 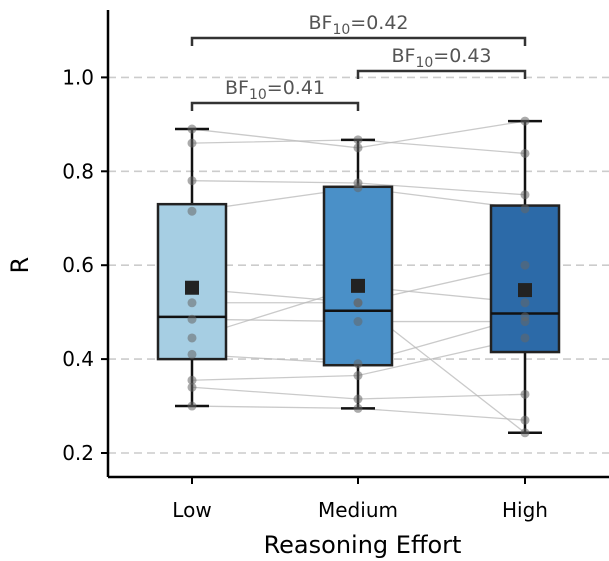 What do you see at coordinates (358, 25) in the screenshot?
I see `bf-label: BF10=0.42` at bounding box center [358, 25].